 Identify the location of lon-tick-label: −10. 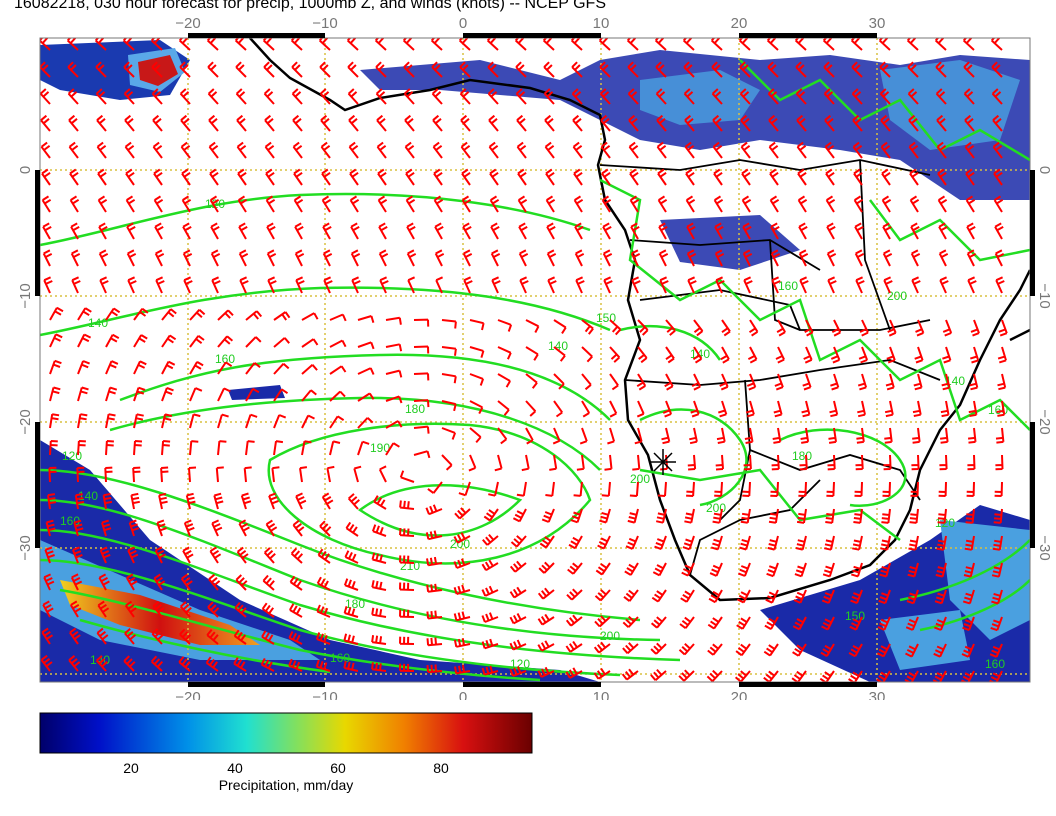
(324, 23).